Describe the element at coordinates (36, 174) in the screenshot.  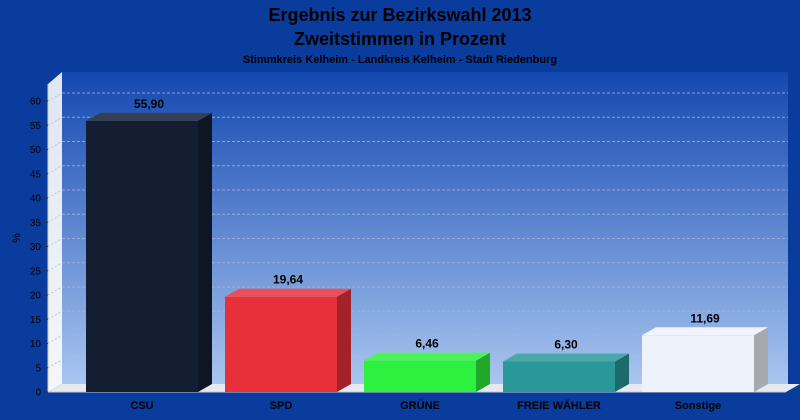
I see `y-tick-label: 45` at that location.